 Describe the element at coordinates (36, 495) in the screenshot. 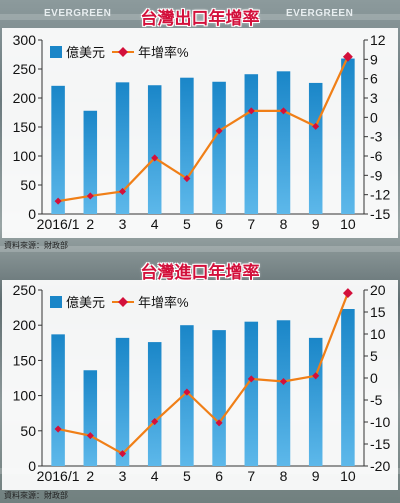

I see `chart-2-source: 資料來源：財政部` at that location.